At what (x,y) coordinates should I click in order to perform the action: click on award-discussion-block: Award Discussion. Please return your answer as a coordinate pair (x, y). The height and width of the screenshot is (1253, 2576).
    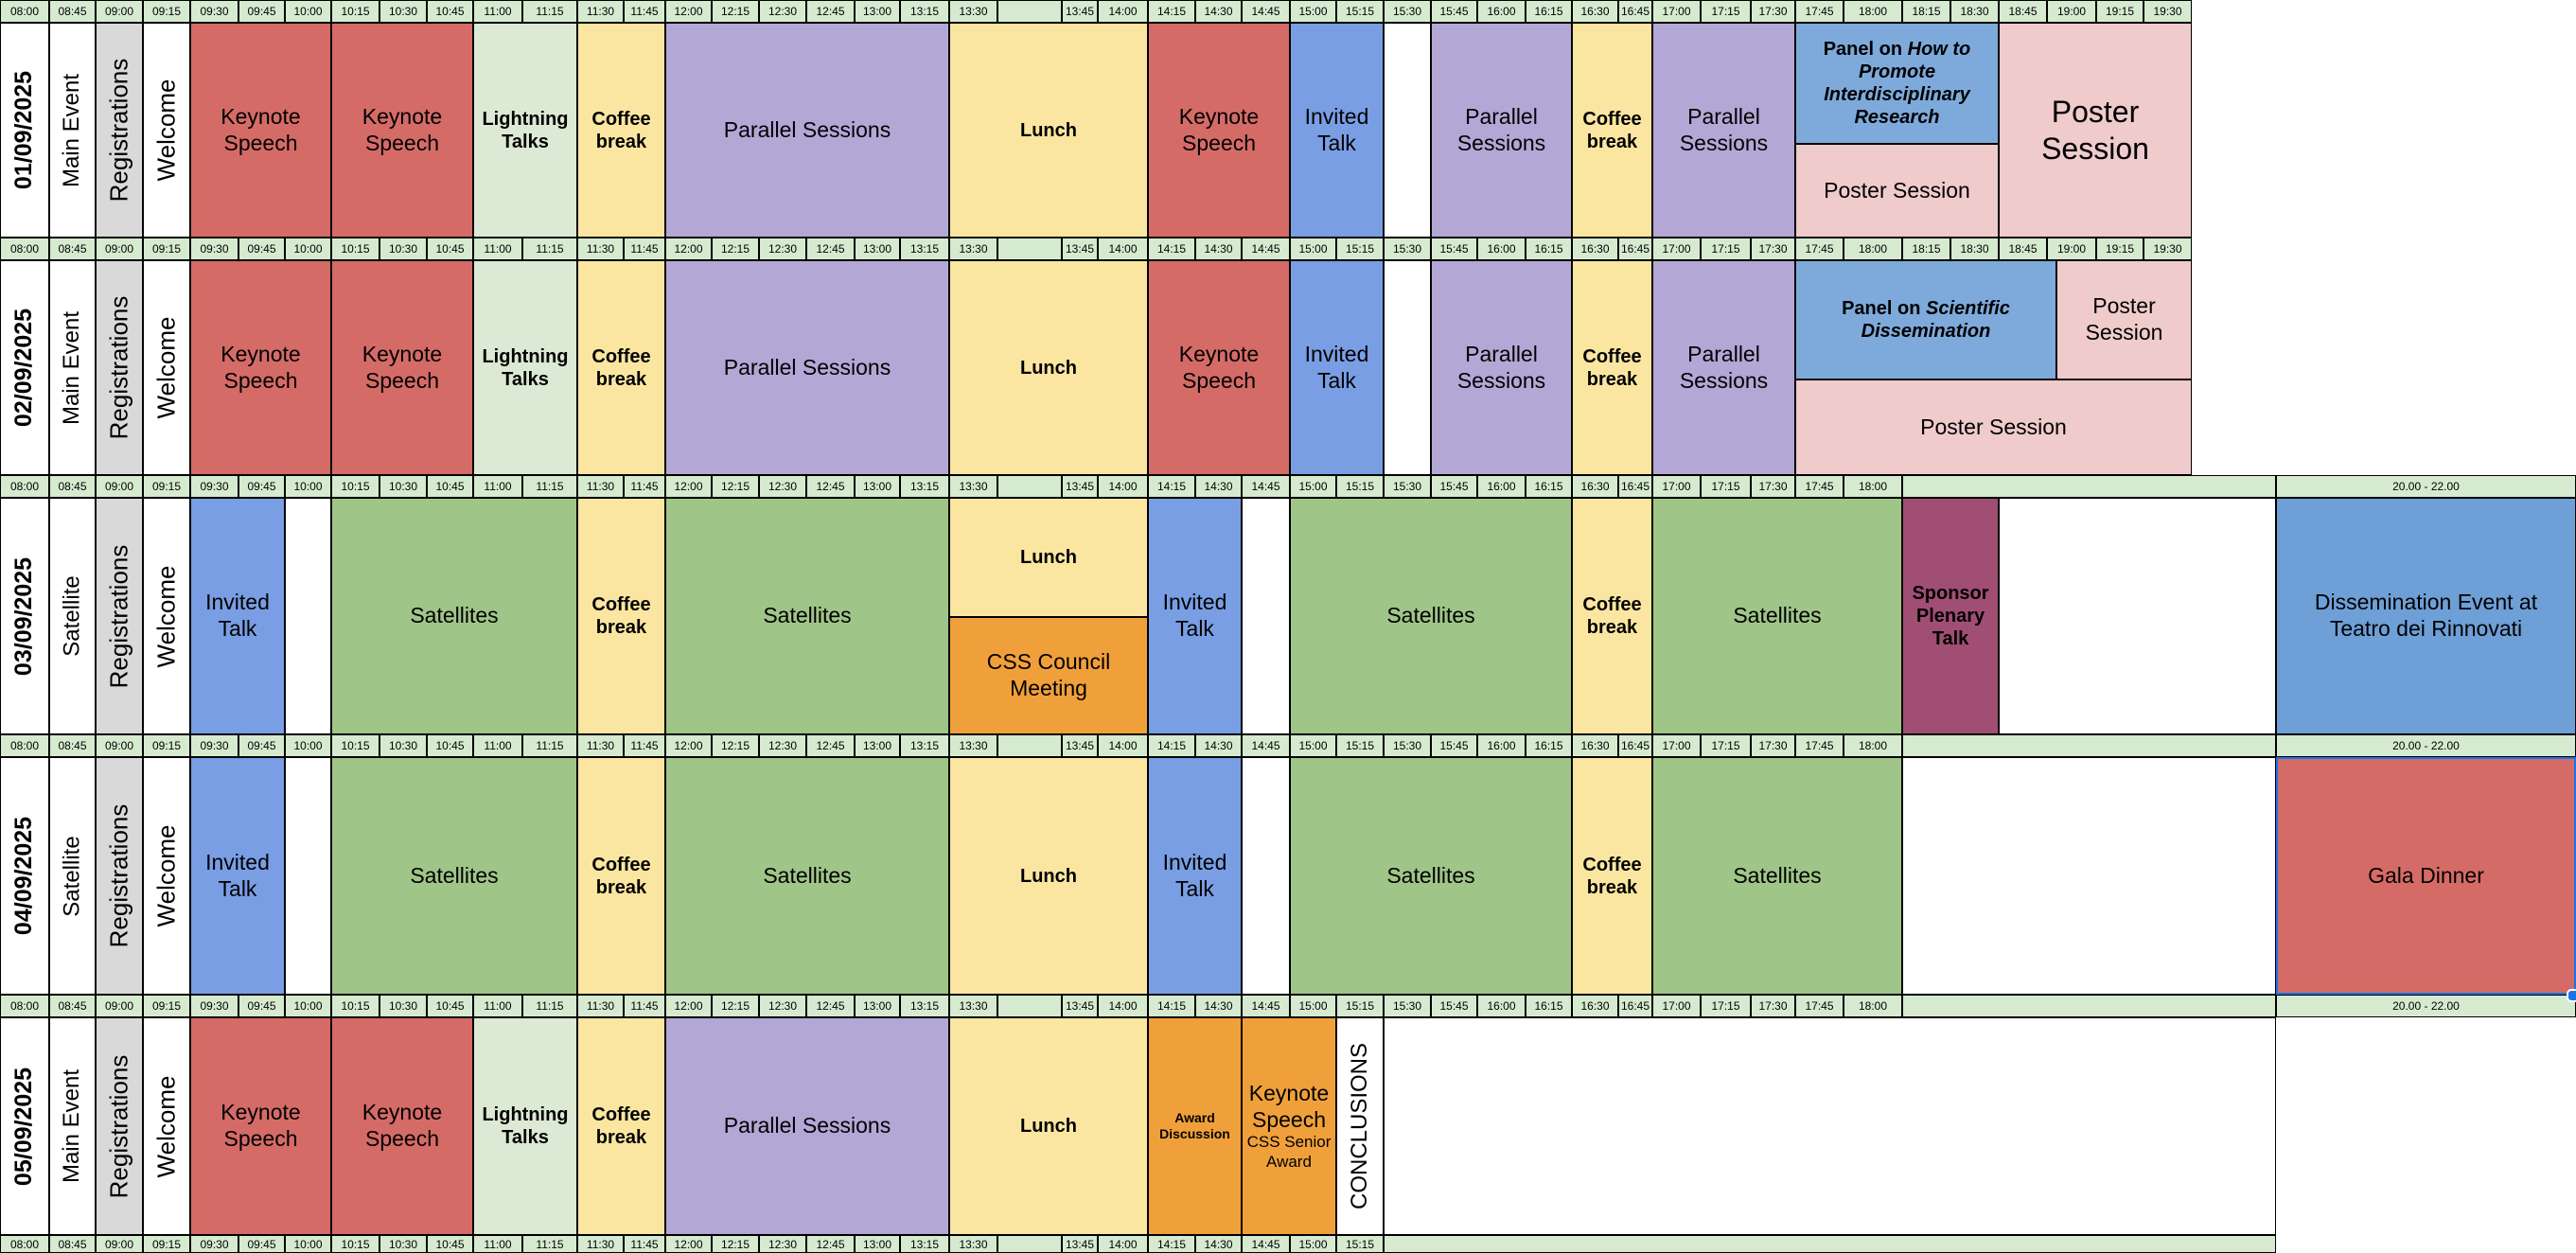
    Looking at the image, I should click on (1195, 1126).